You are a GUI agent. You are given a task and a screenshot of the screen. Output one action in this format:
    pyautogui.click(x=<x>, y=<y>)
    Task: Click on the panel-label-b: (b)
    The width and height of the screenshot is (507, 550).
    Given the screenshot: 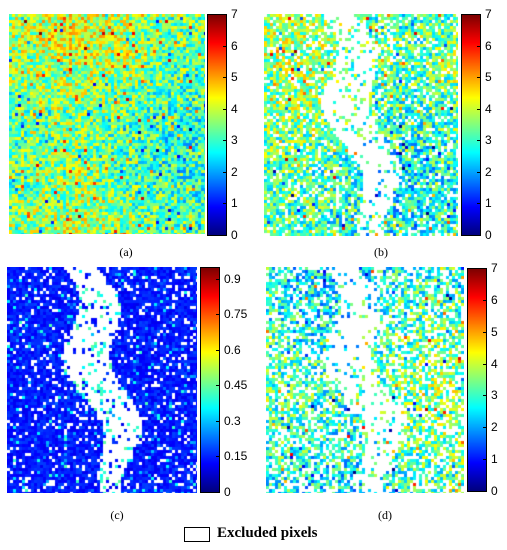 What is the action you would take?
    pyautogui.click(x=381, y=252)
    